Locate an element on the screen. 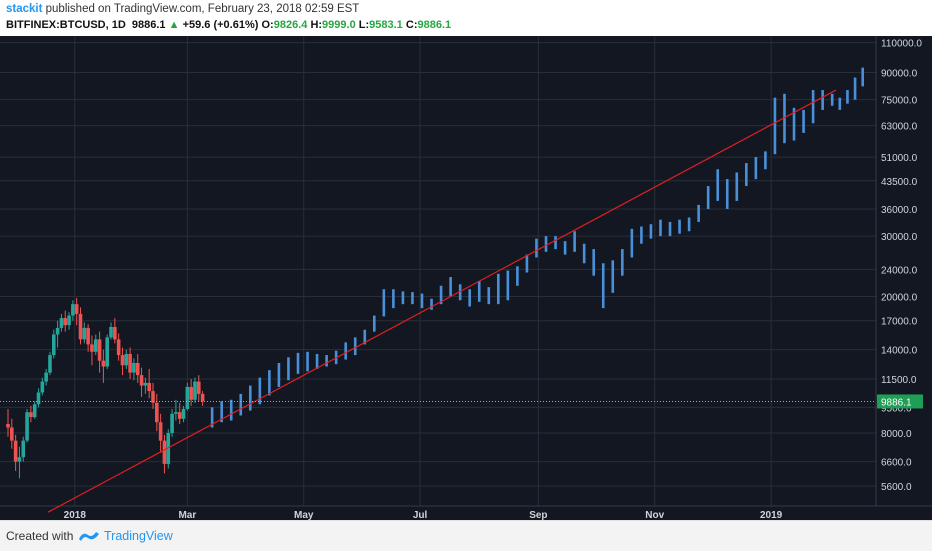 The image size is (932, 551). y-tick-label: 20000.0 is located at coordinates (899, 298).